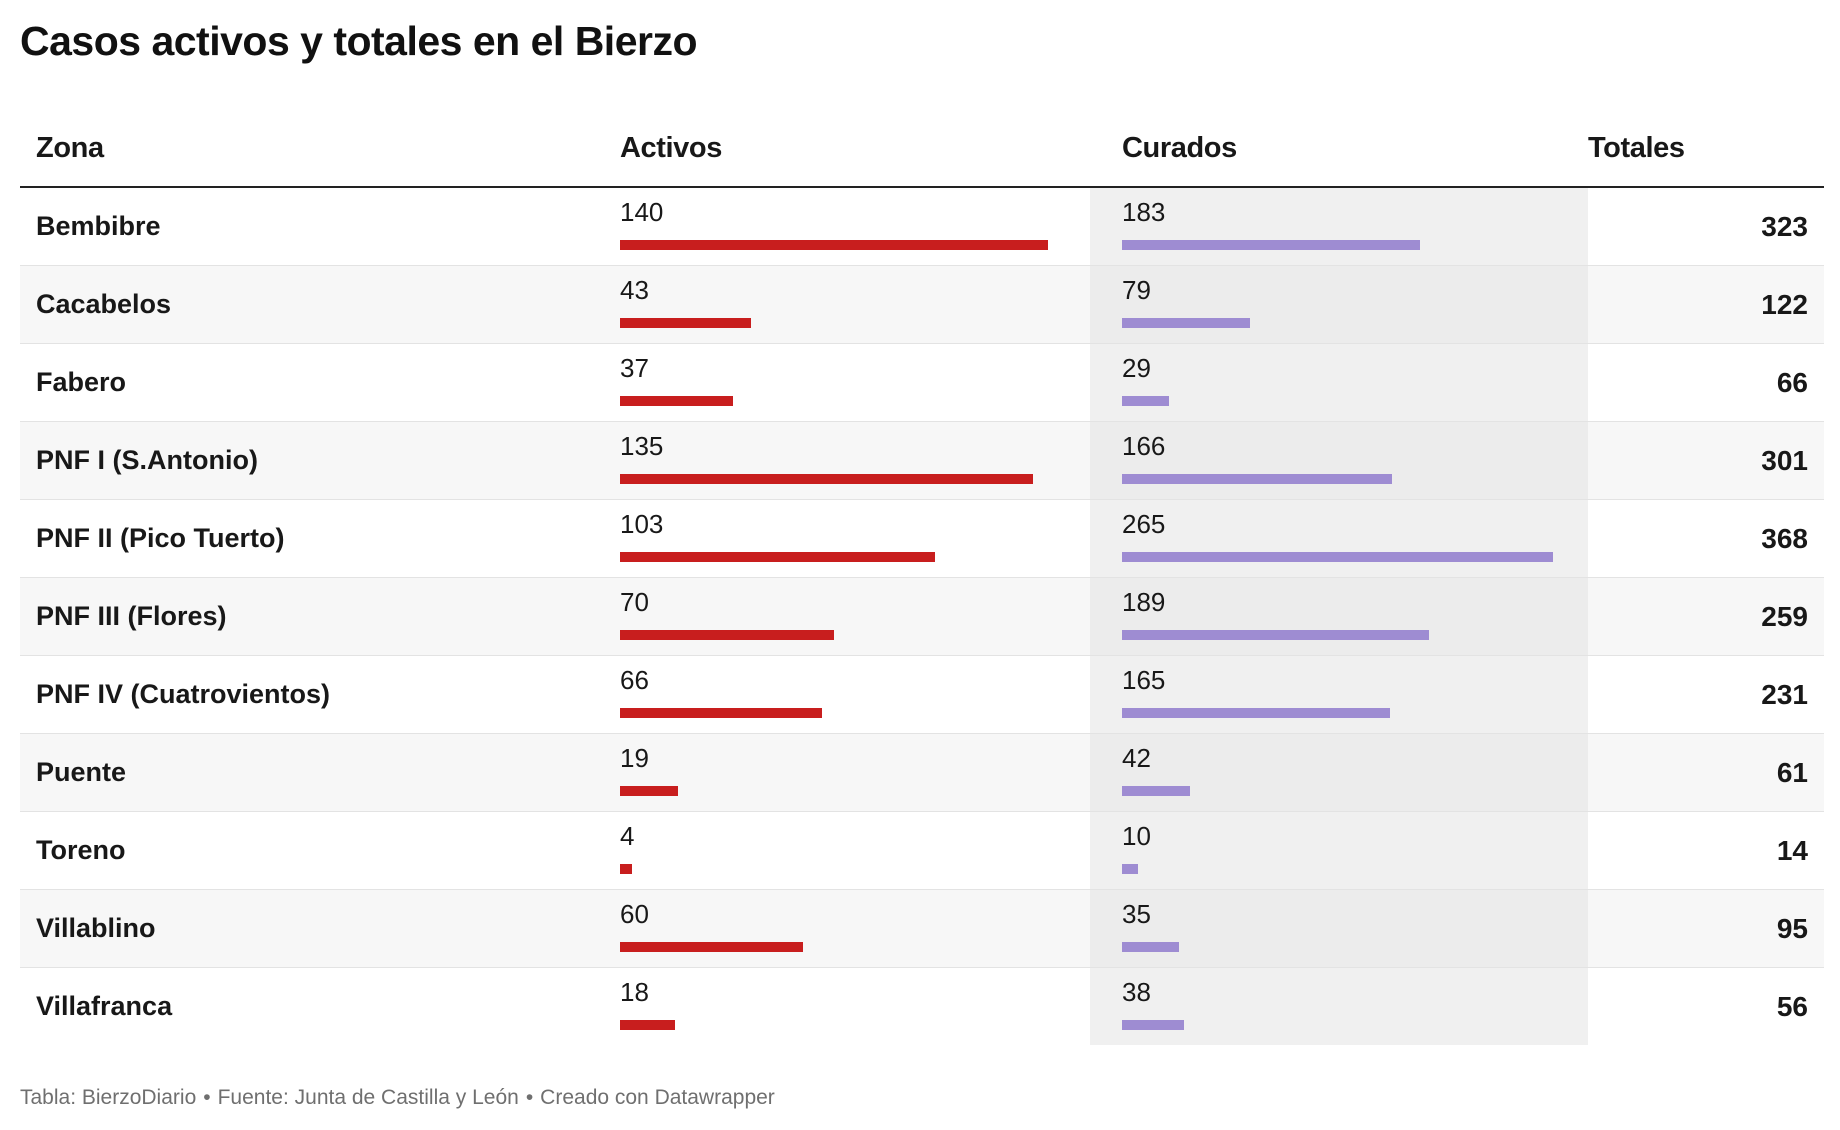 The width and height of the screenshot is (1840, 1130). I want to click on cell-totales: 259, so click(1706, 616).